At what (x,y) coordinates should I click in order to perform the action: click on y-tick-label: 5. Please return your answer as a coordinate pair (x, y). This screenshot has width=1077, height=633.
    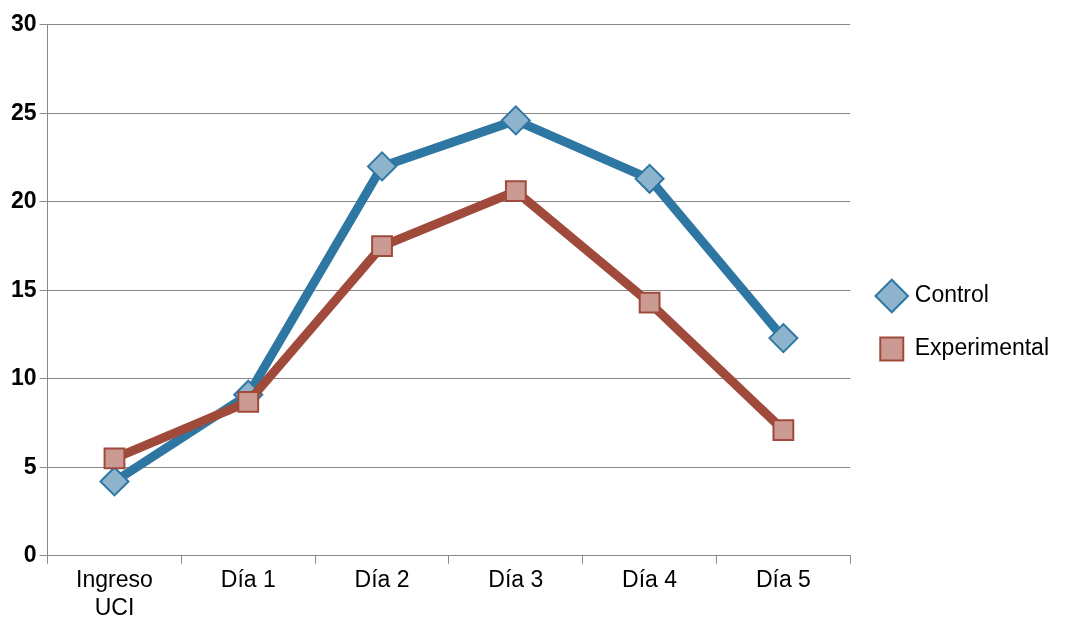
    Looking at the image, I should click on (30, 465).